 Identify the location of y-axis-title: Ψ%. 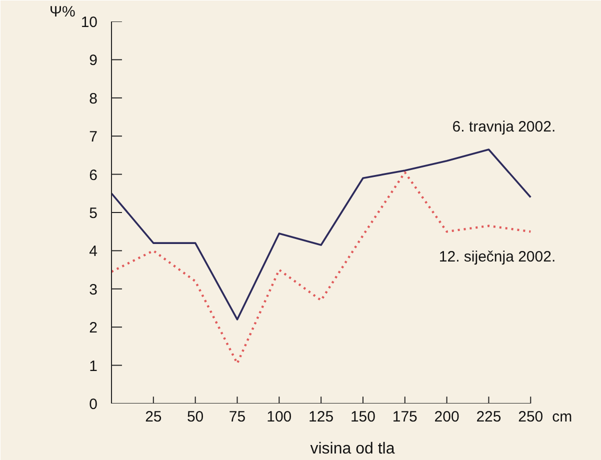
(63, 12).